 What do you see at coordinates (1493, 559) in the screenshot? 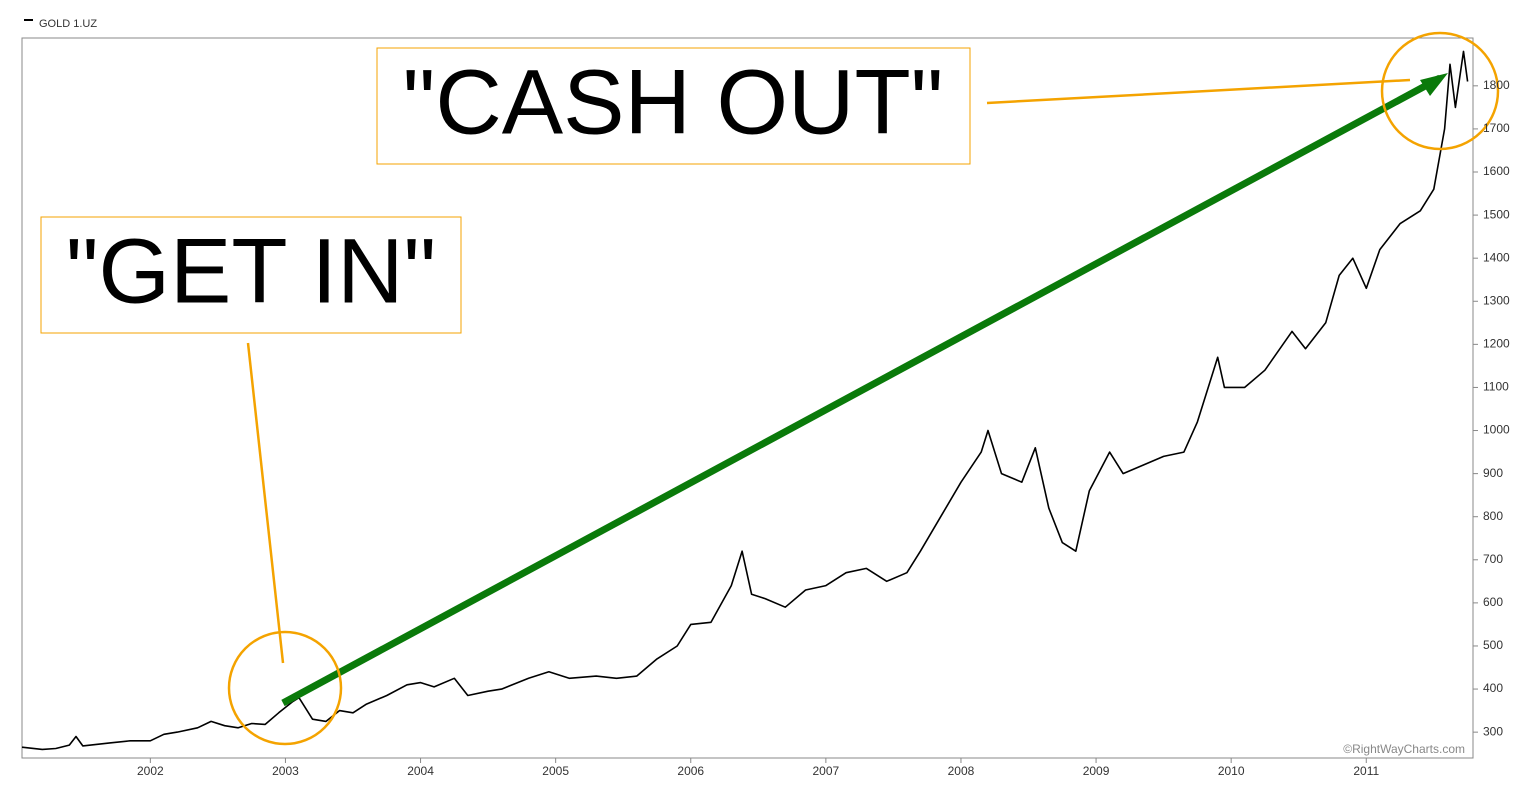
I see `y-tick-label: 700` at bounding box center [1493, 559].